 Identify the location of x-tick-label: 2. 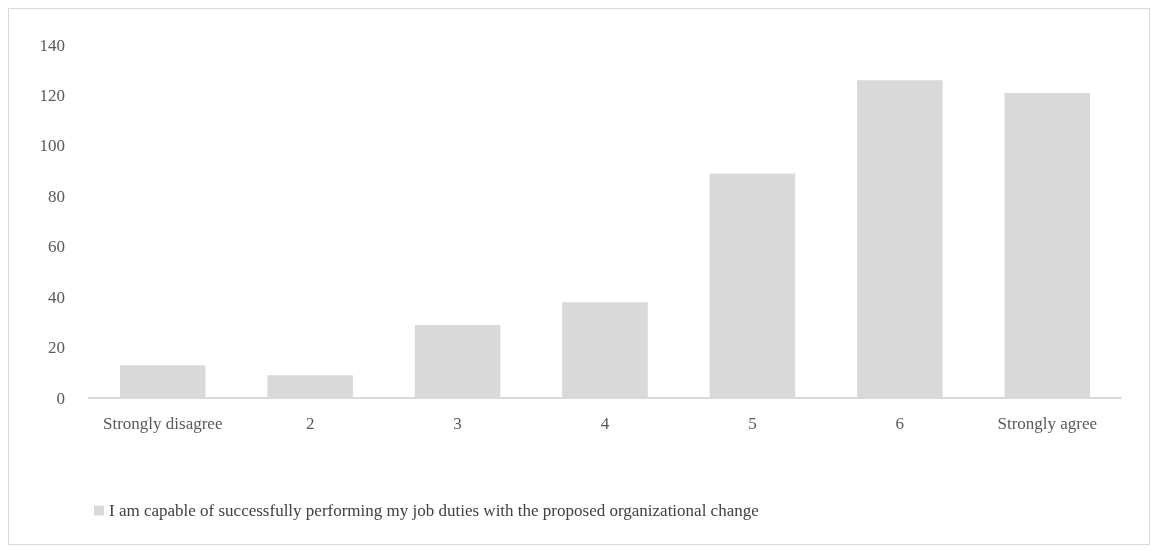
(310, 423).